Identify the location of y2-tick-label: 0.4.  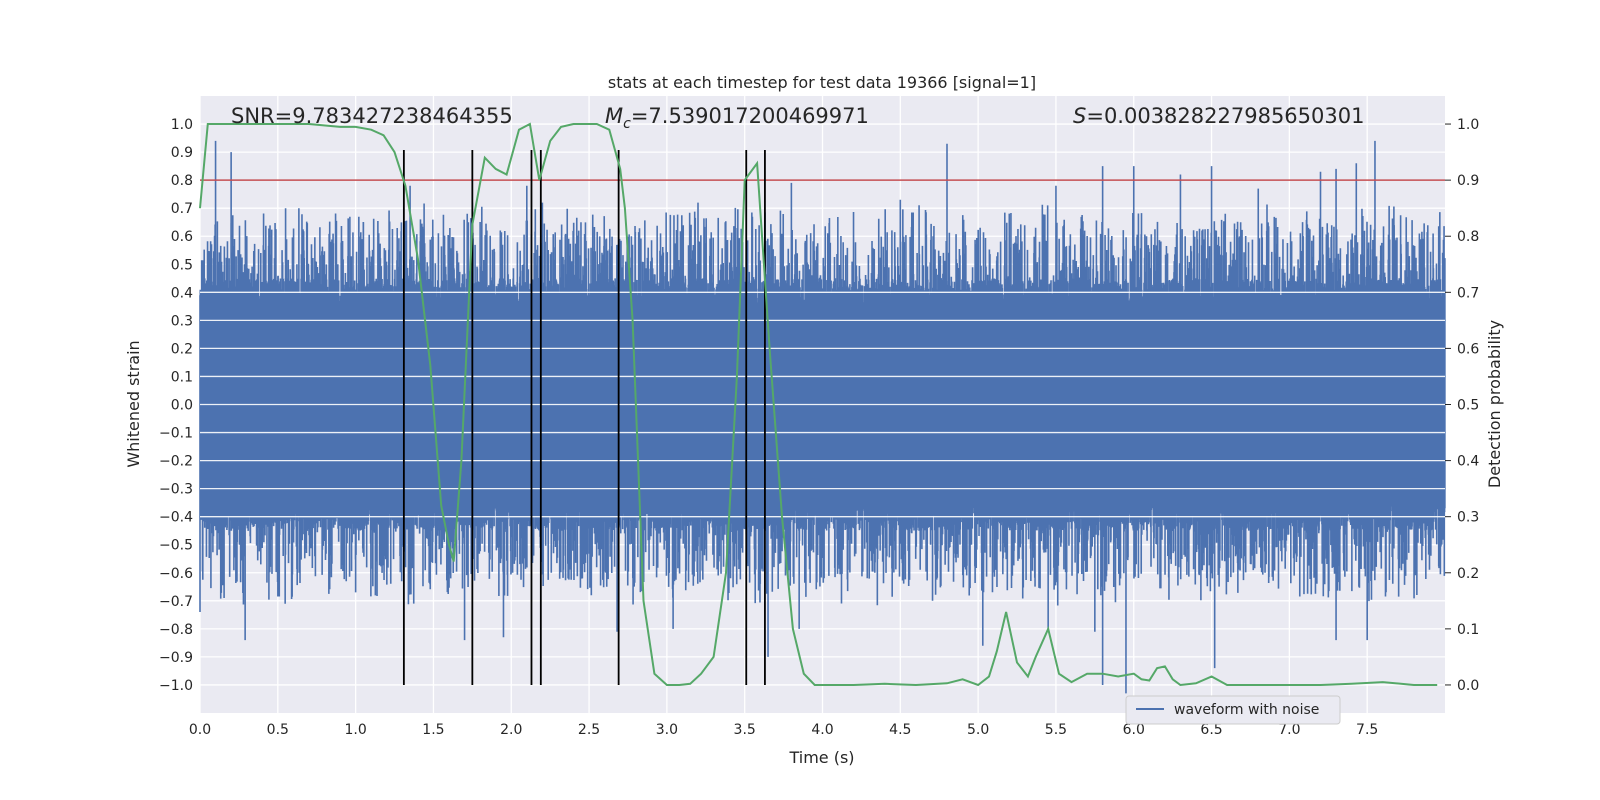
(1468, 462).